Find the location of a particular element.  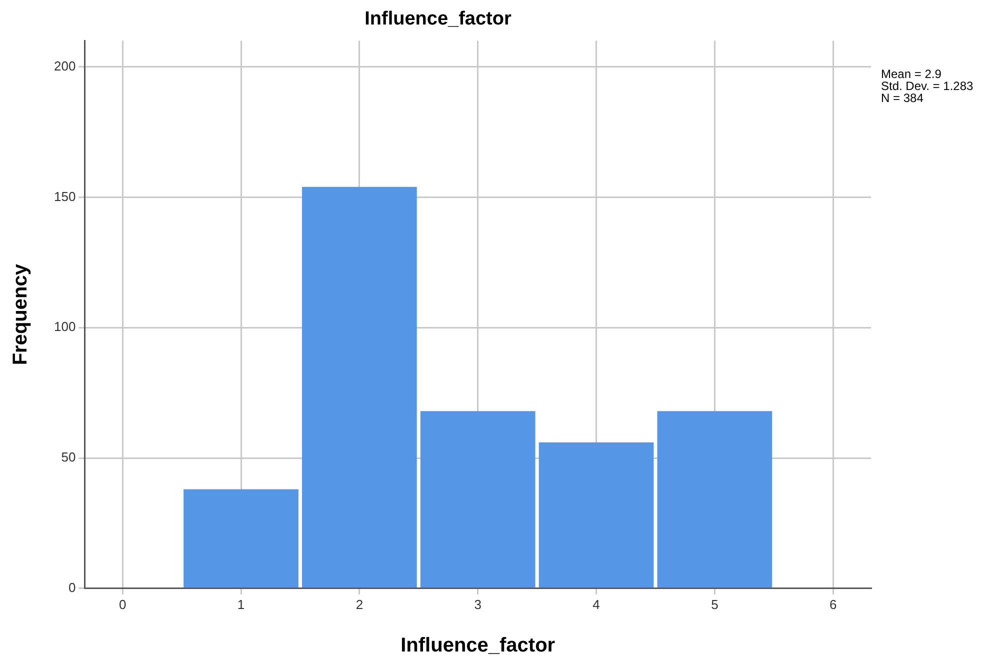

text: Mean = 2.9 Std. Dev. = 1.283 N = 384 is located at coordinates (927, 86).